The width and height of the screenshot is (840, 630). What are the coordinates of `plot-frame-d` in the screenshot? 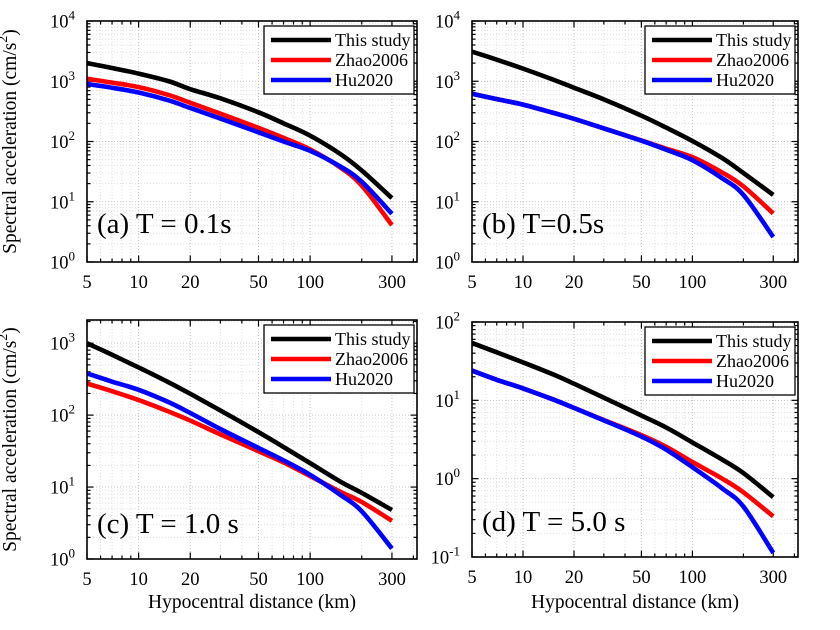 It's located at (635, 439).